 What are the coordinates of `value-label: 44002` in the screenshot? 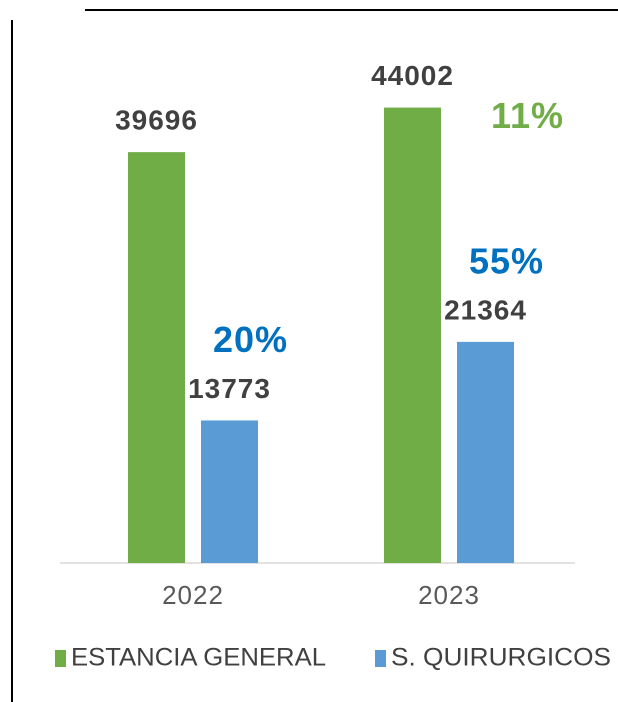 It's located at (412, 75).